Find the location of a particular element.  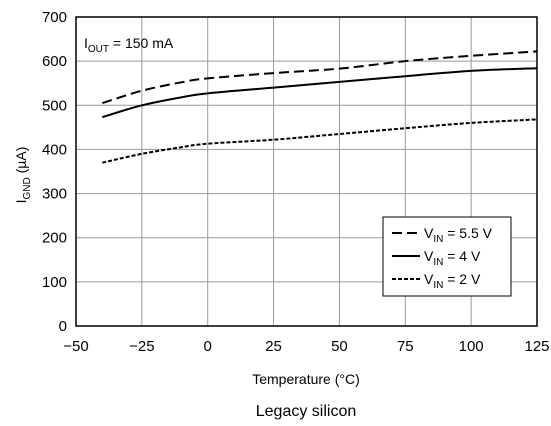

x-tick-label: 75 is located at coordinates (405, 346).